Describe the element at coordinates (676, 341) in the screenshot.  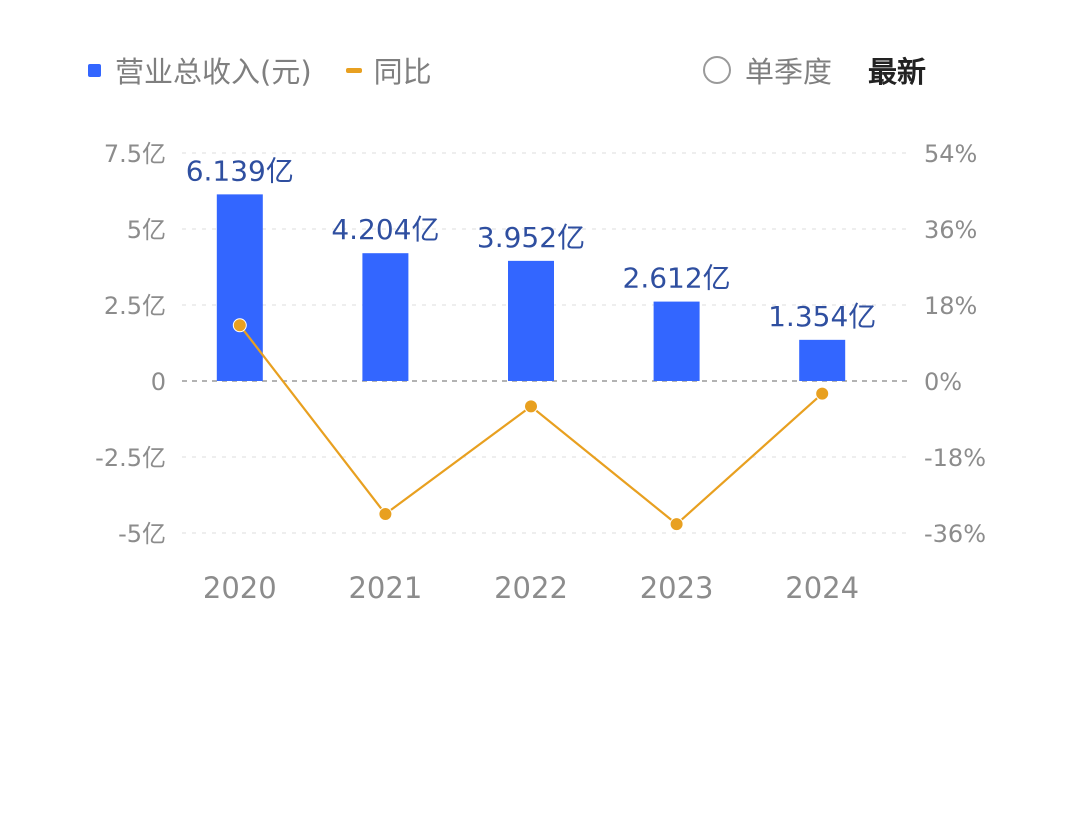
I see `bar-2023` at that location.